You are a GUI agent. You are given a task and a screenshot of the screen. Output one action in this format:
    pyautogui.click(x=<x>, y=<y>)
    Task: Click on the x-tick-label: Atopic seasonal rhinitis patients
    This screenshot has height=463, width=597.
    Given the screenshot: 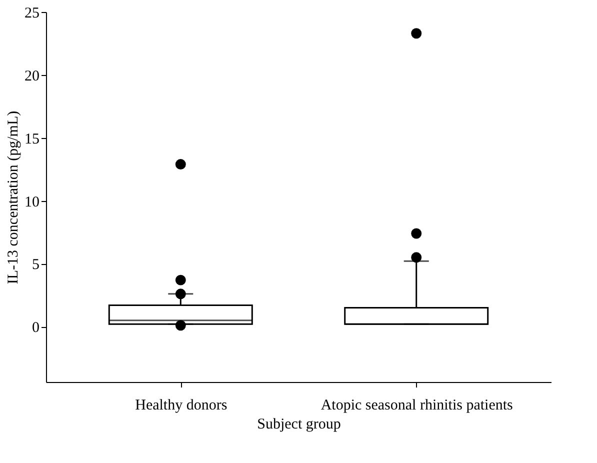 What is the action you would take?
    pyautogui.click(x=417, y=406)
    